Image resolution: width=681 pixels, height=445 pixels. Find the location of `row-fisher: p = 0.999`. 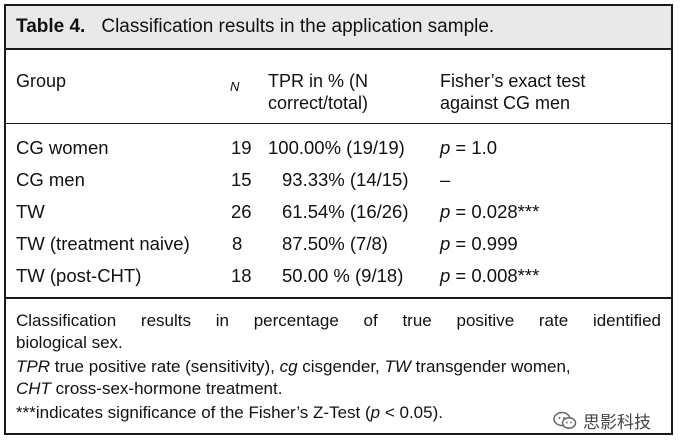

row-fisher: p = 0.999 is located at coordinates (479, 244).